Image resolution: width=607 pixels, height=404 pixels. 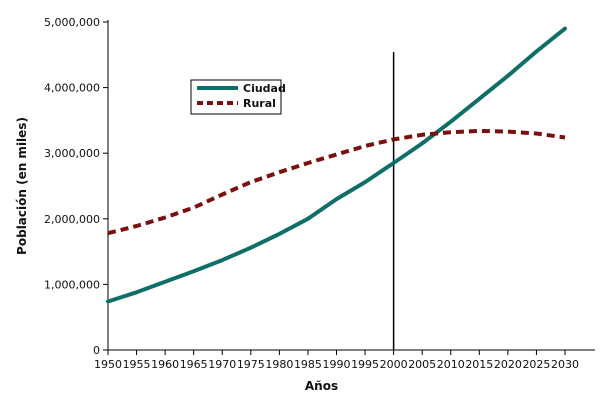 I want to click on x-tick-label: 1980, so click(x=279, y=364).